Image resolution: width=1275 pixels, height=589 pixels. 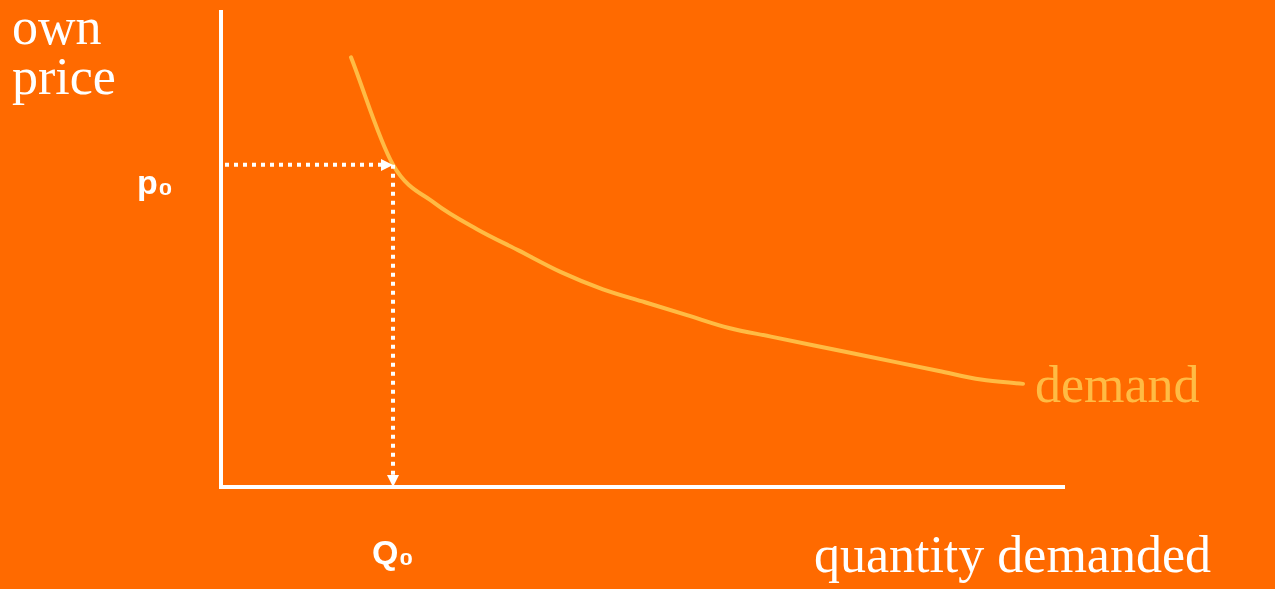 I want to click on text: Q₀, so click(x=393, y=552).